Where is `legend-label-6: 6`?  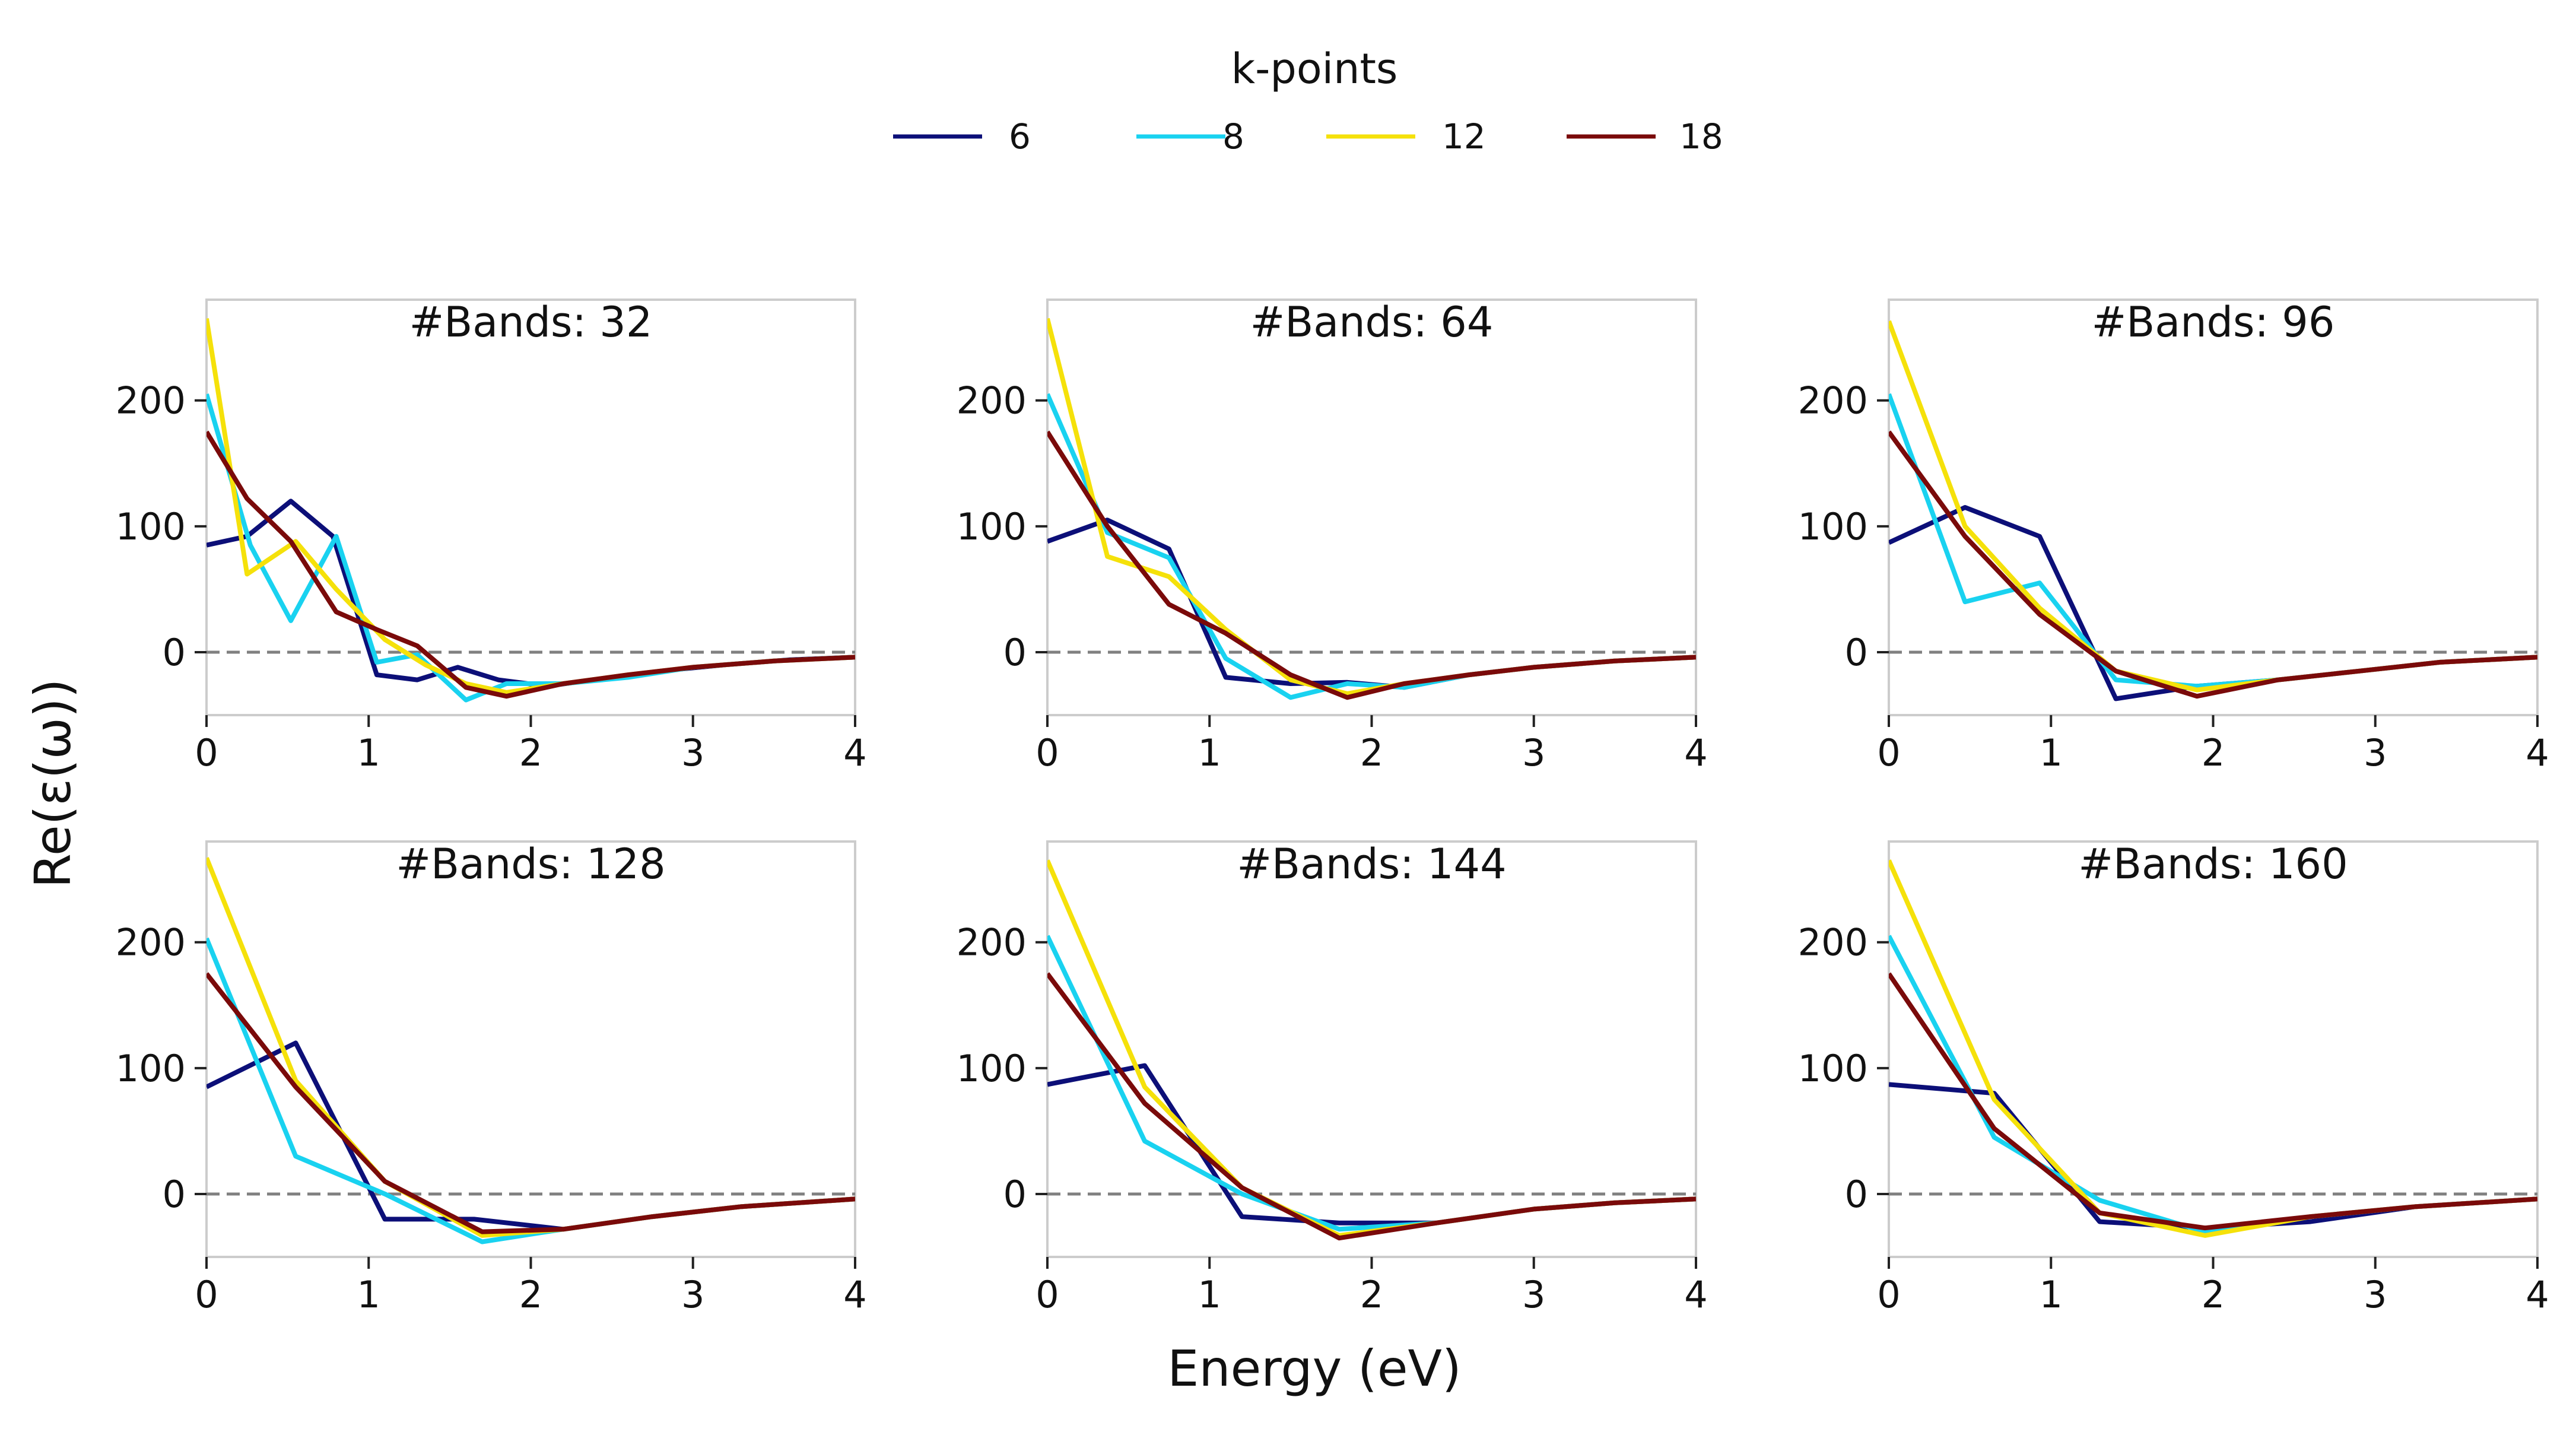
legend-label-6: 6 is located at coordinates (1020, 136).